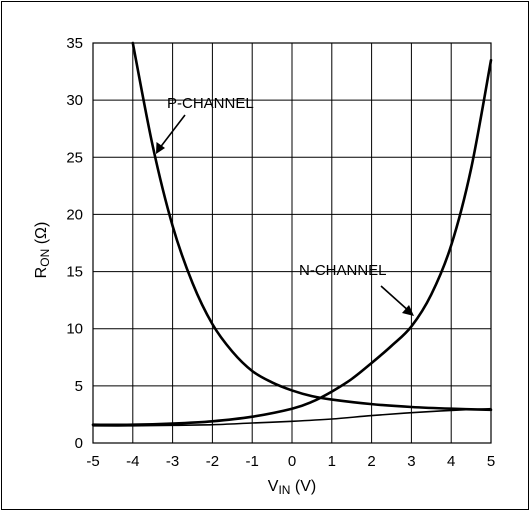 The width and height of the screenshot is (532, 513). Describe the element at coordinates (292, 487) in the screenshot. I see `x-axis-label: VIN (V)` at that location.